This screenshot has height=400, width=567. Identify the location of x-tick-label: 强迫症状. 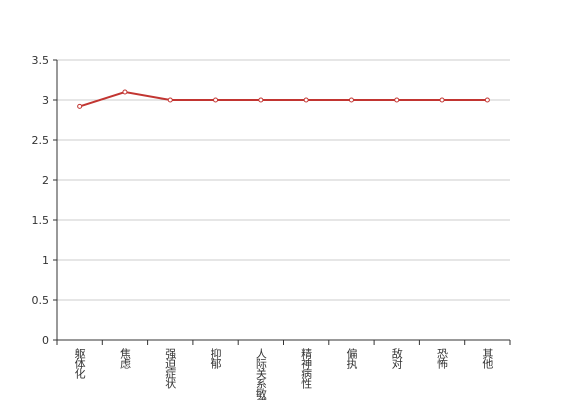
(170, 368).